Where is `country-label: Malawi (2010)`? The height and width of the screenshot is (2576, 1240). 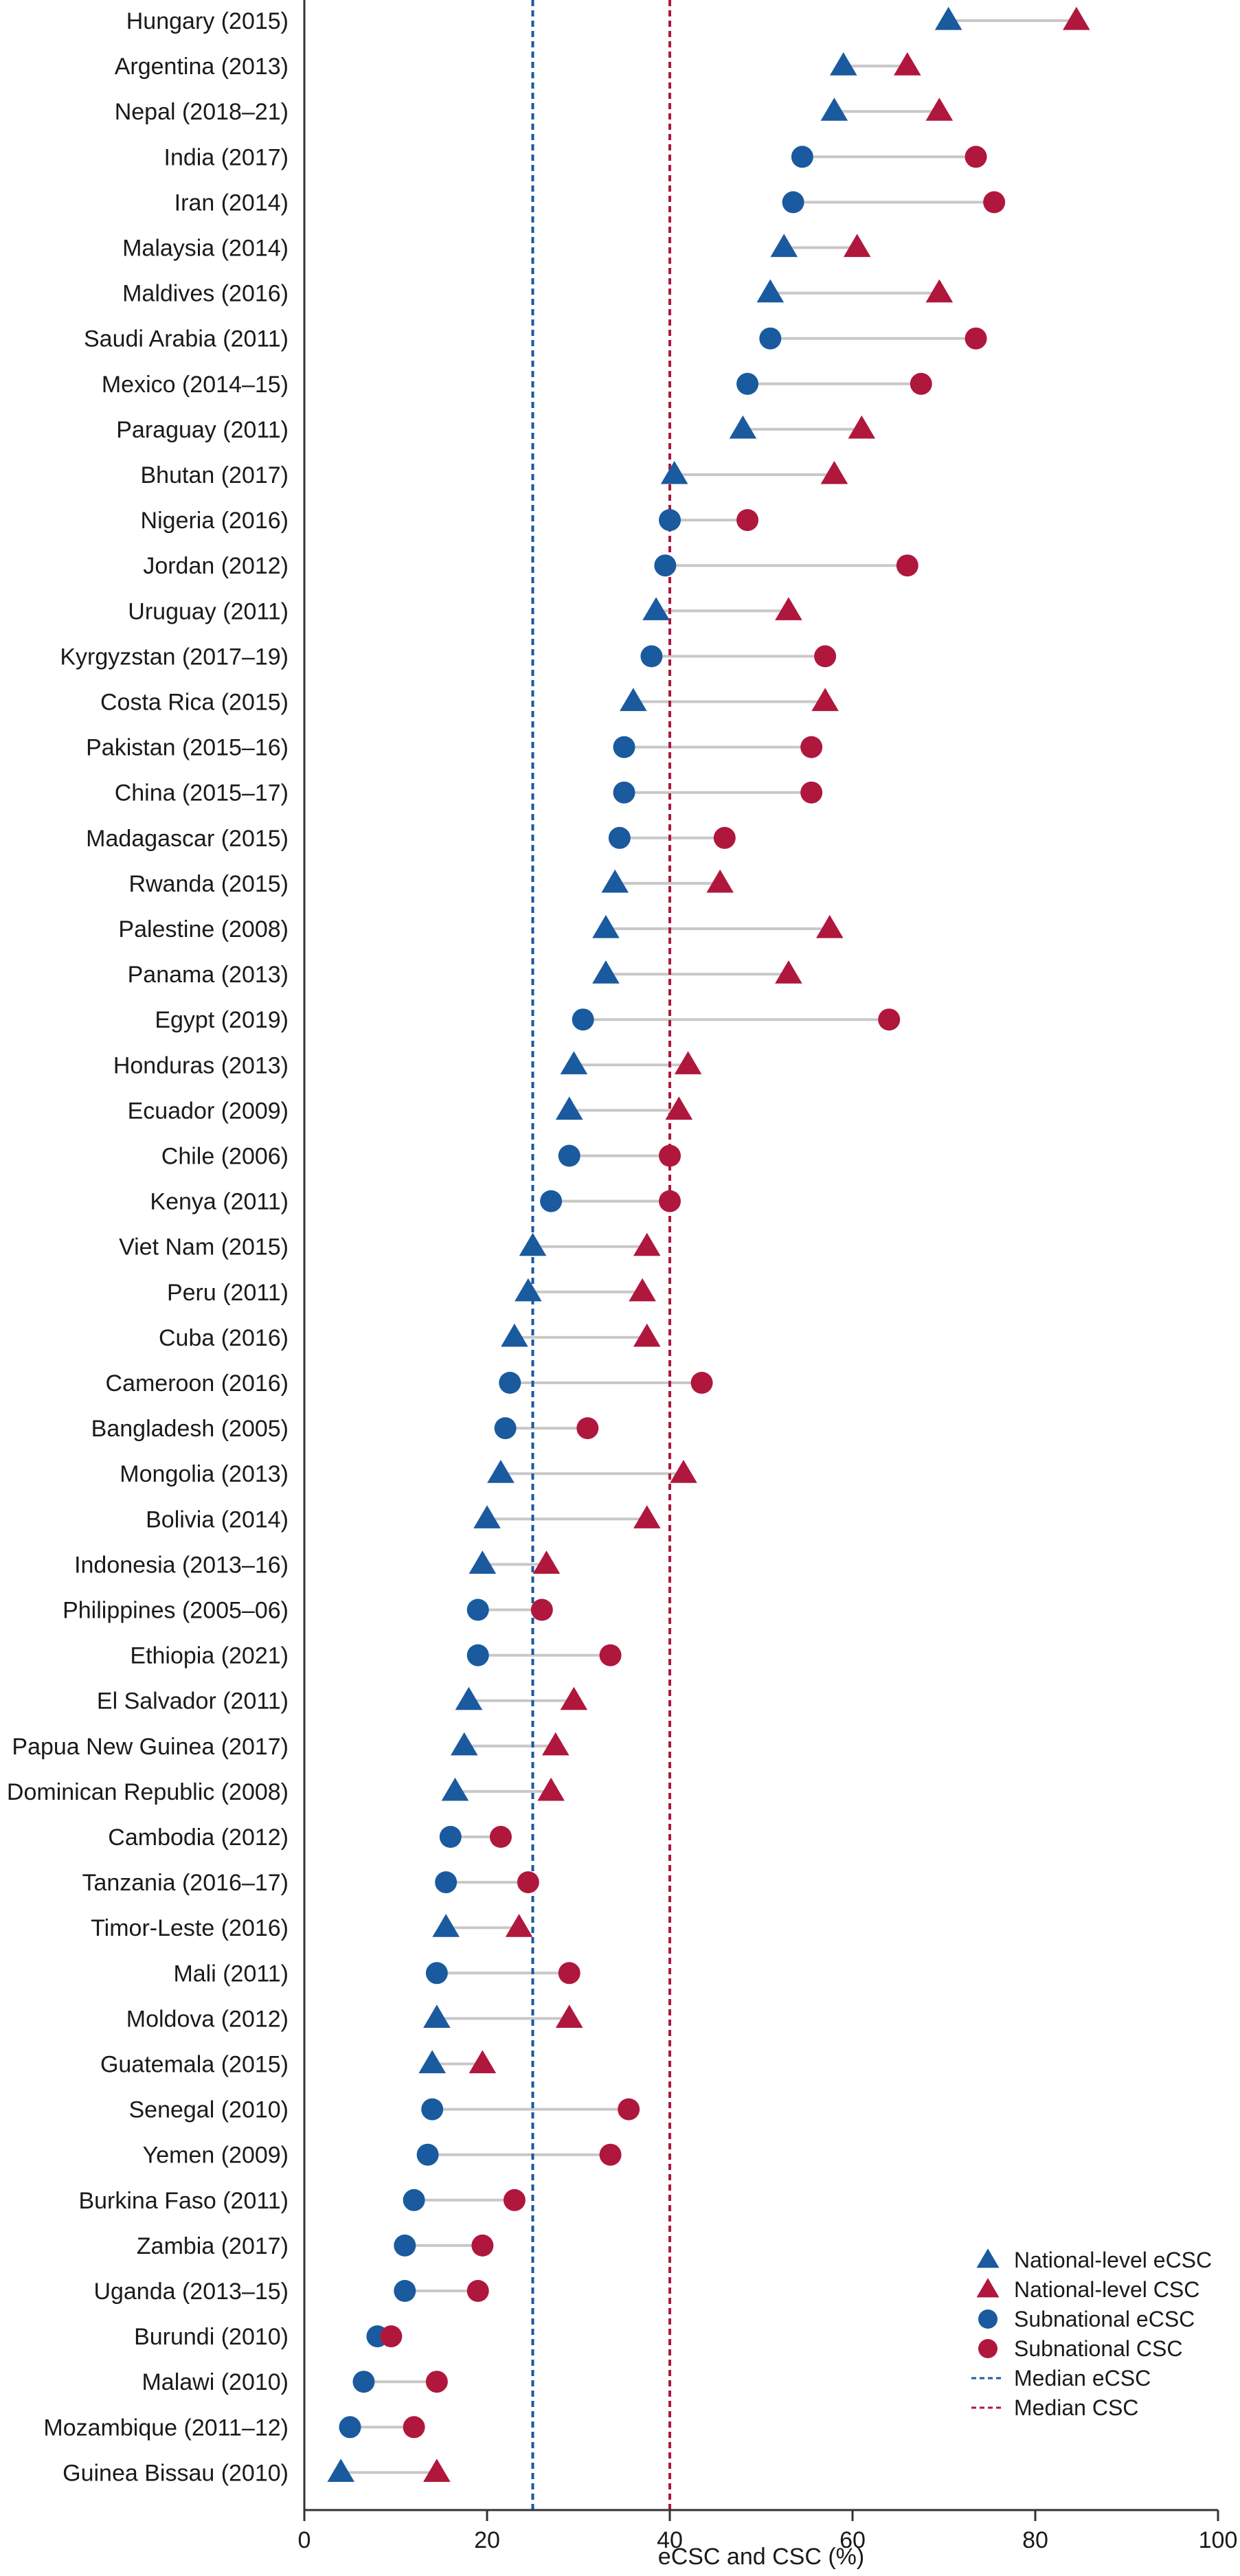 country-label: Malawi (2010) is located at coordinates (215, 2382).